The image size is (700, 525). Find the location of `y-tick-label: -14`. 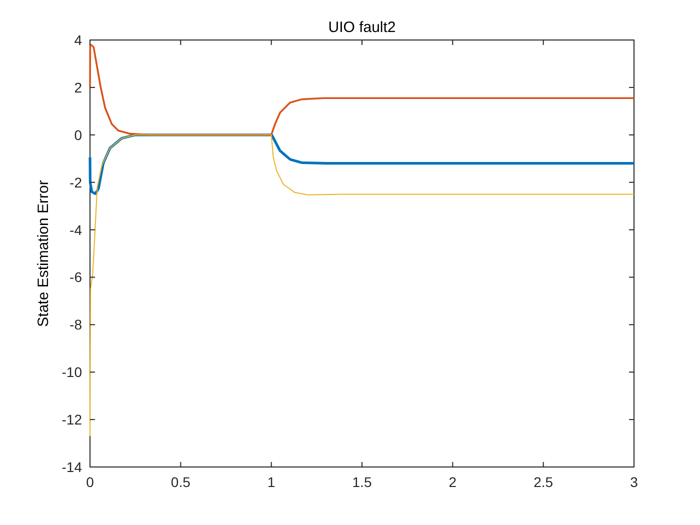

y-tick-label: -14 is located at coordinates (72, 467).